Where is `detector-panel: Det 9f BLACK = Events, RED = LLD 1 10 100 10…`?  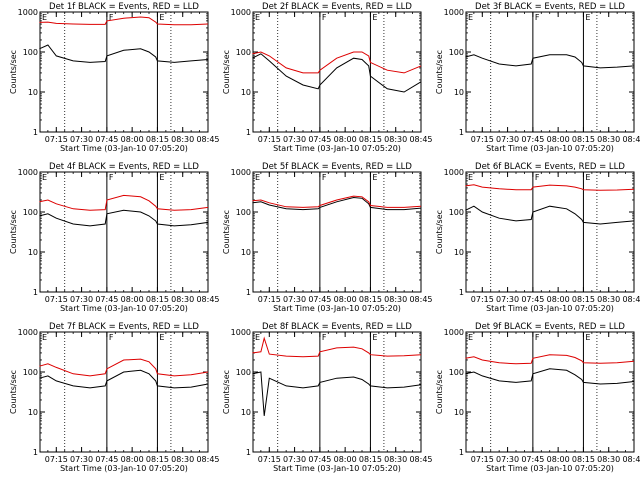 detector-panel: Det 9f BLACK = Events, RED = LLD 1 10 100 10… is located at coordinates (537, 397).